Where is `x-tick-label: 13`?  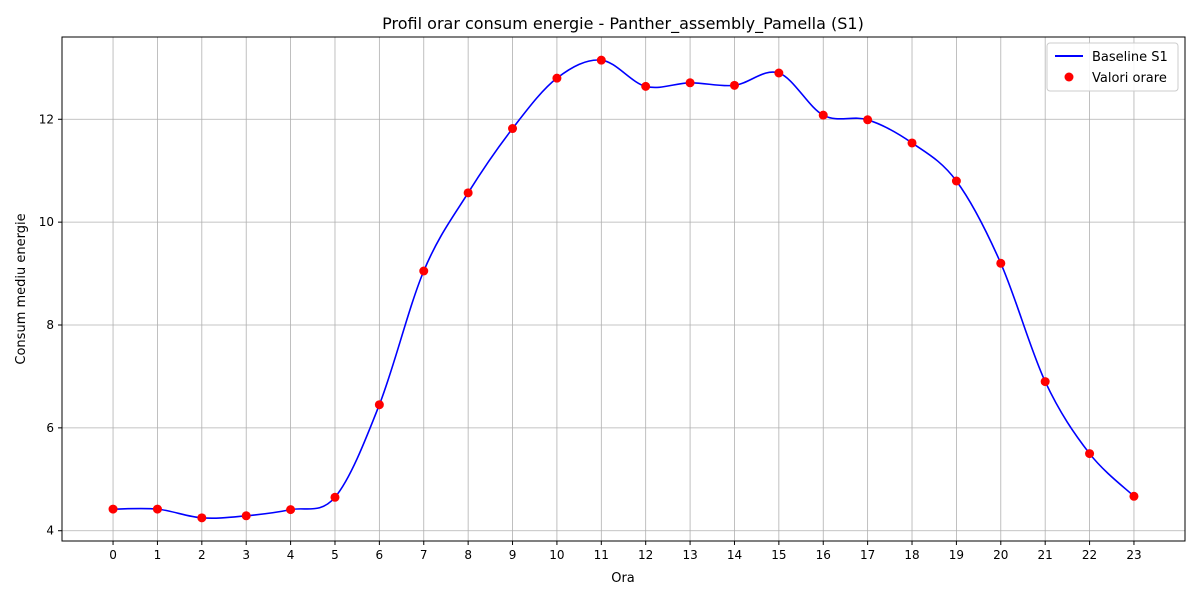
x-tick-label: 13 is located at coordinates (689, 555).